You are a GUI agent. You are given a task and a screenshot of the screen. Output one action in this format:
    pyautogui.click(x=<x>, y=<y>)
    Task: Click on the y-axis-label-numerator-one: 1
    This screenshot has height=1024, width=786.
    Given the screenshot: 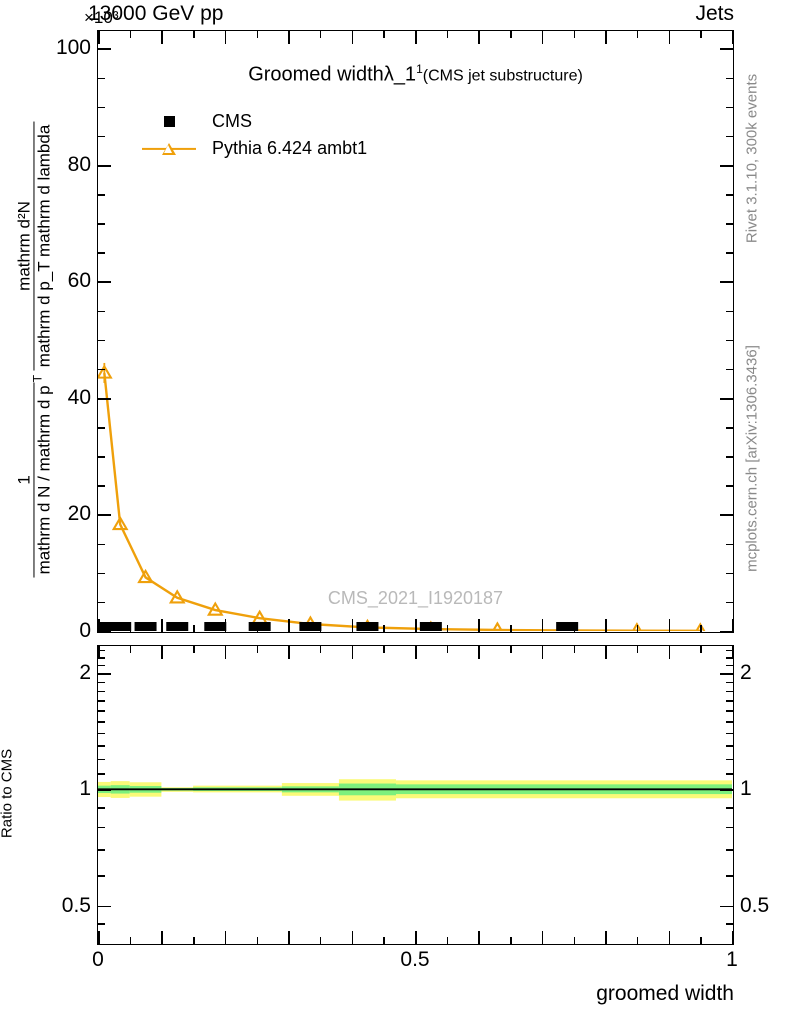 What is the action you would take?
    pyautogui.click(x=24, y=480)
    